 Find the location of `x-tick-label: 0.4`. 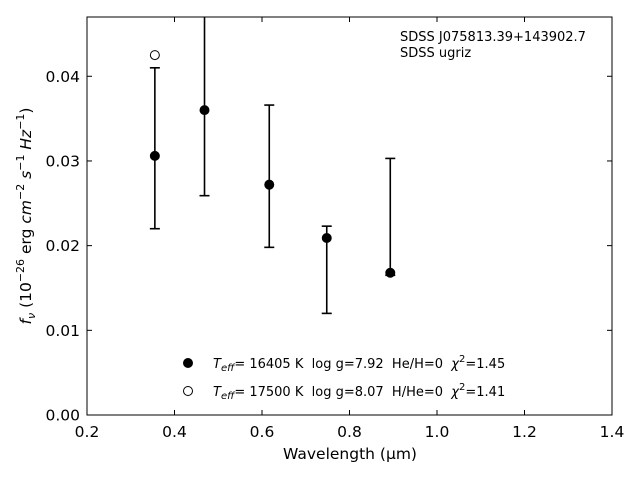

x-tick-label: 0.4 is located at coordinates (174, 432).